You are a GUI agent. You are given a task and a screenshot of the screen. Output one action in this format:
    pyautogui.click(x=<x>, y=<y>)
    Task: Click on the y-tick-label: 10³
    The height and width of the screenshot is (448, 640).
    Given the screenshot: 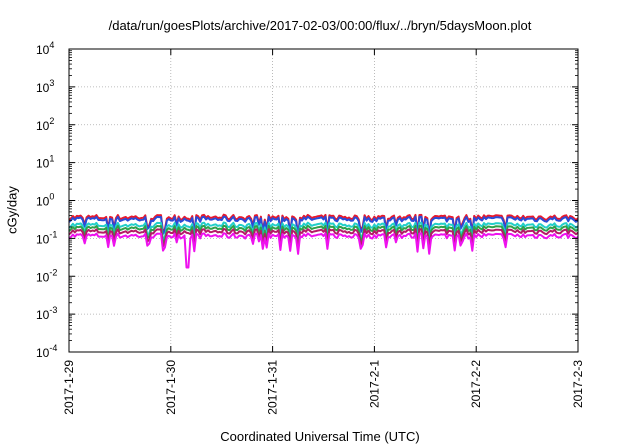 What is the action you would take?
    pyautogui.click(x=45, y=86)
    